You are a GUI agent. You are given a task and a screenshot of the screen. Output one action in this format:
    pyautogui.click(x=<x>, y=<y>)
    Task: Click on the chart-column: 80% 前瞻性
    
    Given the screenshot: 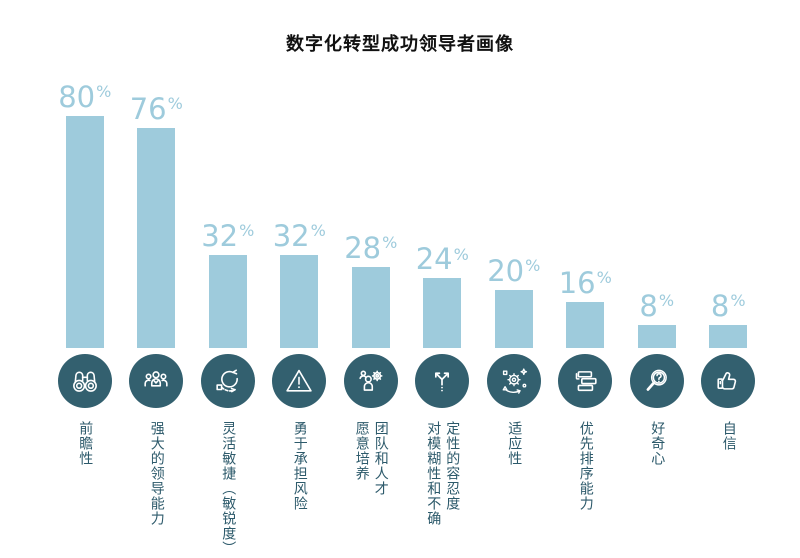 What is the action you would take?
    pyautogui.click(x=85, y=317)
    